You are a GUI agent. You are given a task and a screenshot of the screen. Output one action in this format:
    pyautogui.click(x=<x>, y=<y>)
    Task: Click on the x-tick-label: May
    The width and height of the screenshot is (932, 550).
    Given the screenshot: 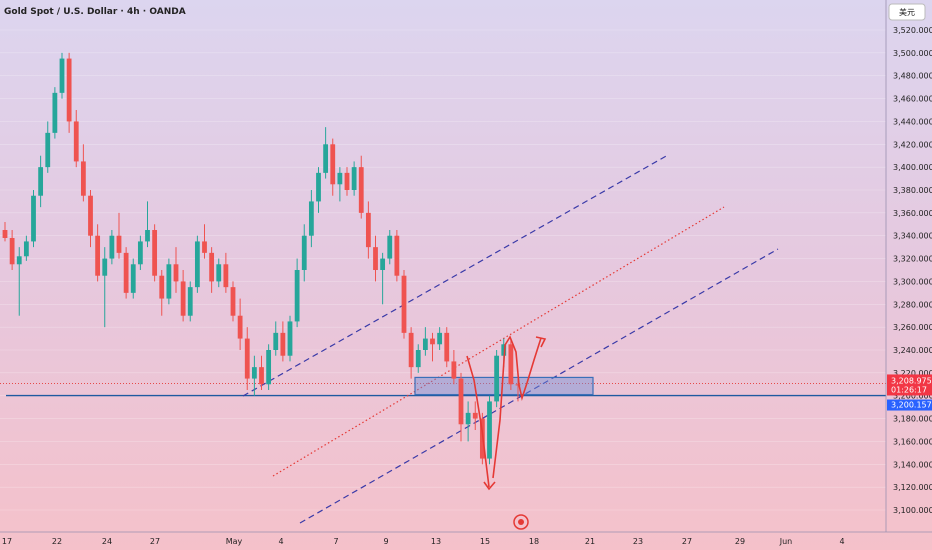 What is the action you would take?
    pyautogui.click(x=234, y=541)
    